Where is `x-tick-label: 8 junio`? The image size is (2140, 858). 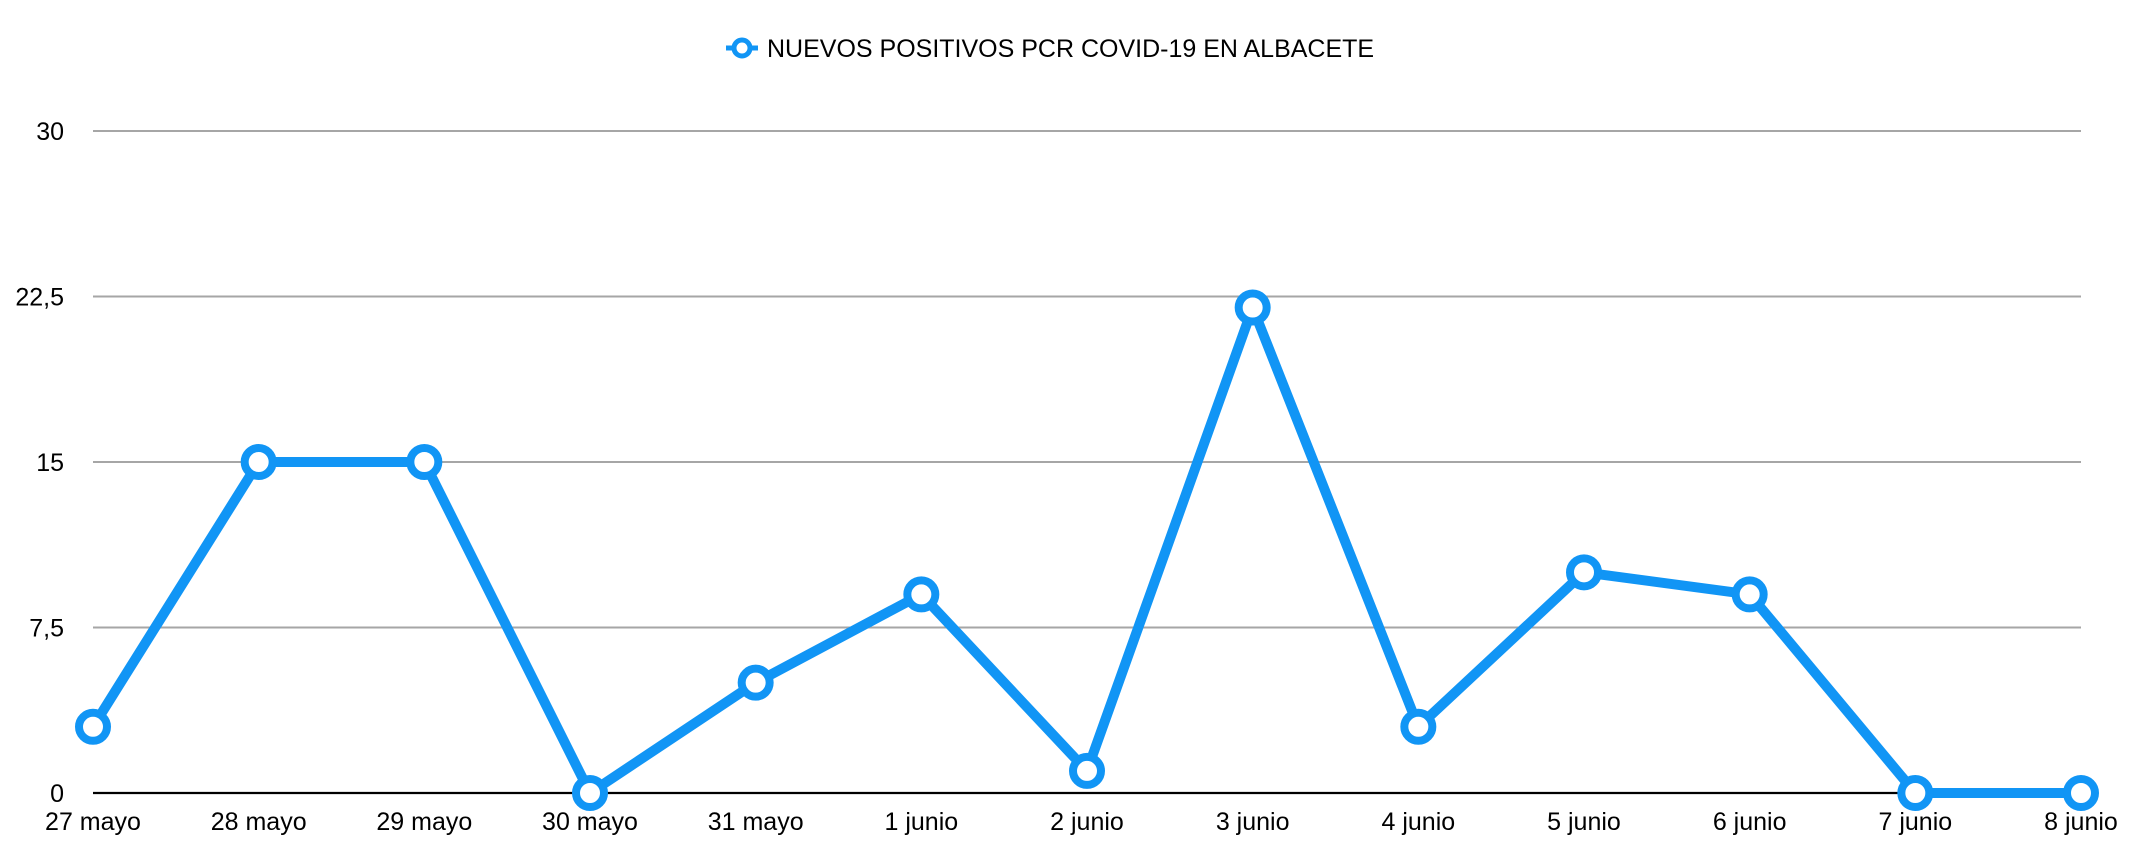 x-tick-label: 8 junio is located at coordinates (2081, 822).